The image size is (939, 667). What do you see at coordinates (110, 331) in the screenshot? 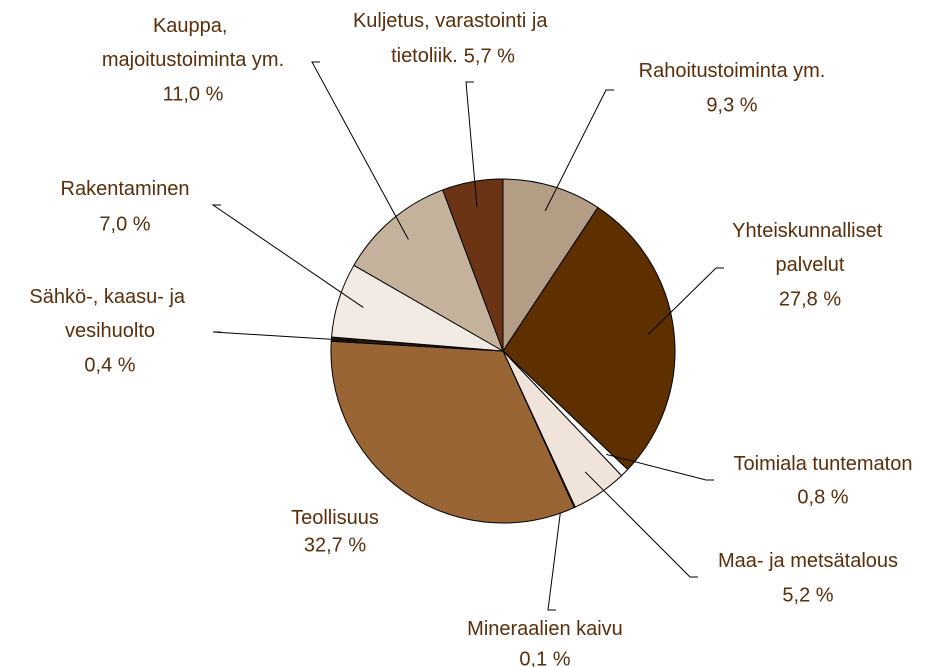
I see `label-line: vesihuolto` at bounding box center [110, 331].